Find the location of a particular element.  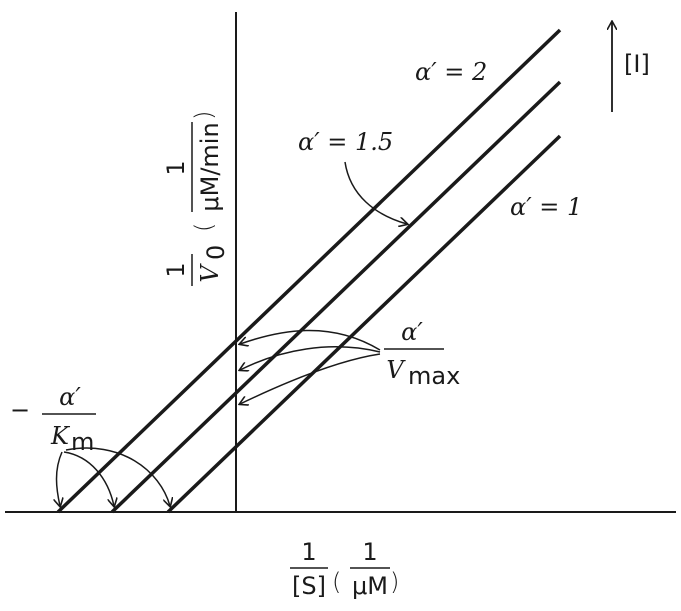

x-axis-label: 1 [S] ( 1 μM ) is located at coordinates (344, 569).